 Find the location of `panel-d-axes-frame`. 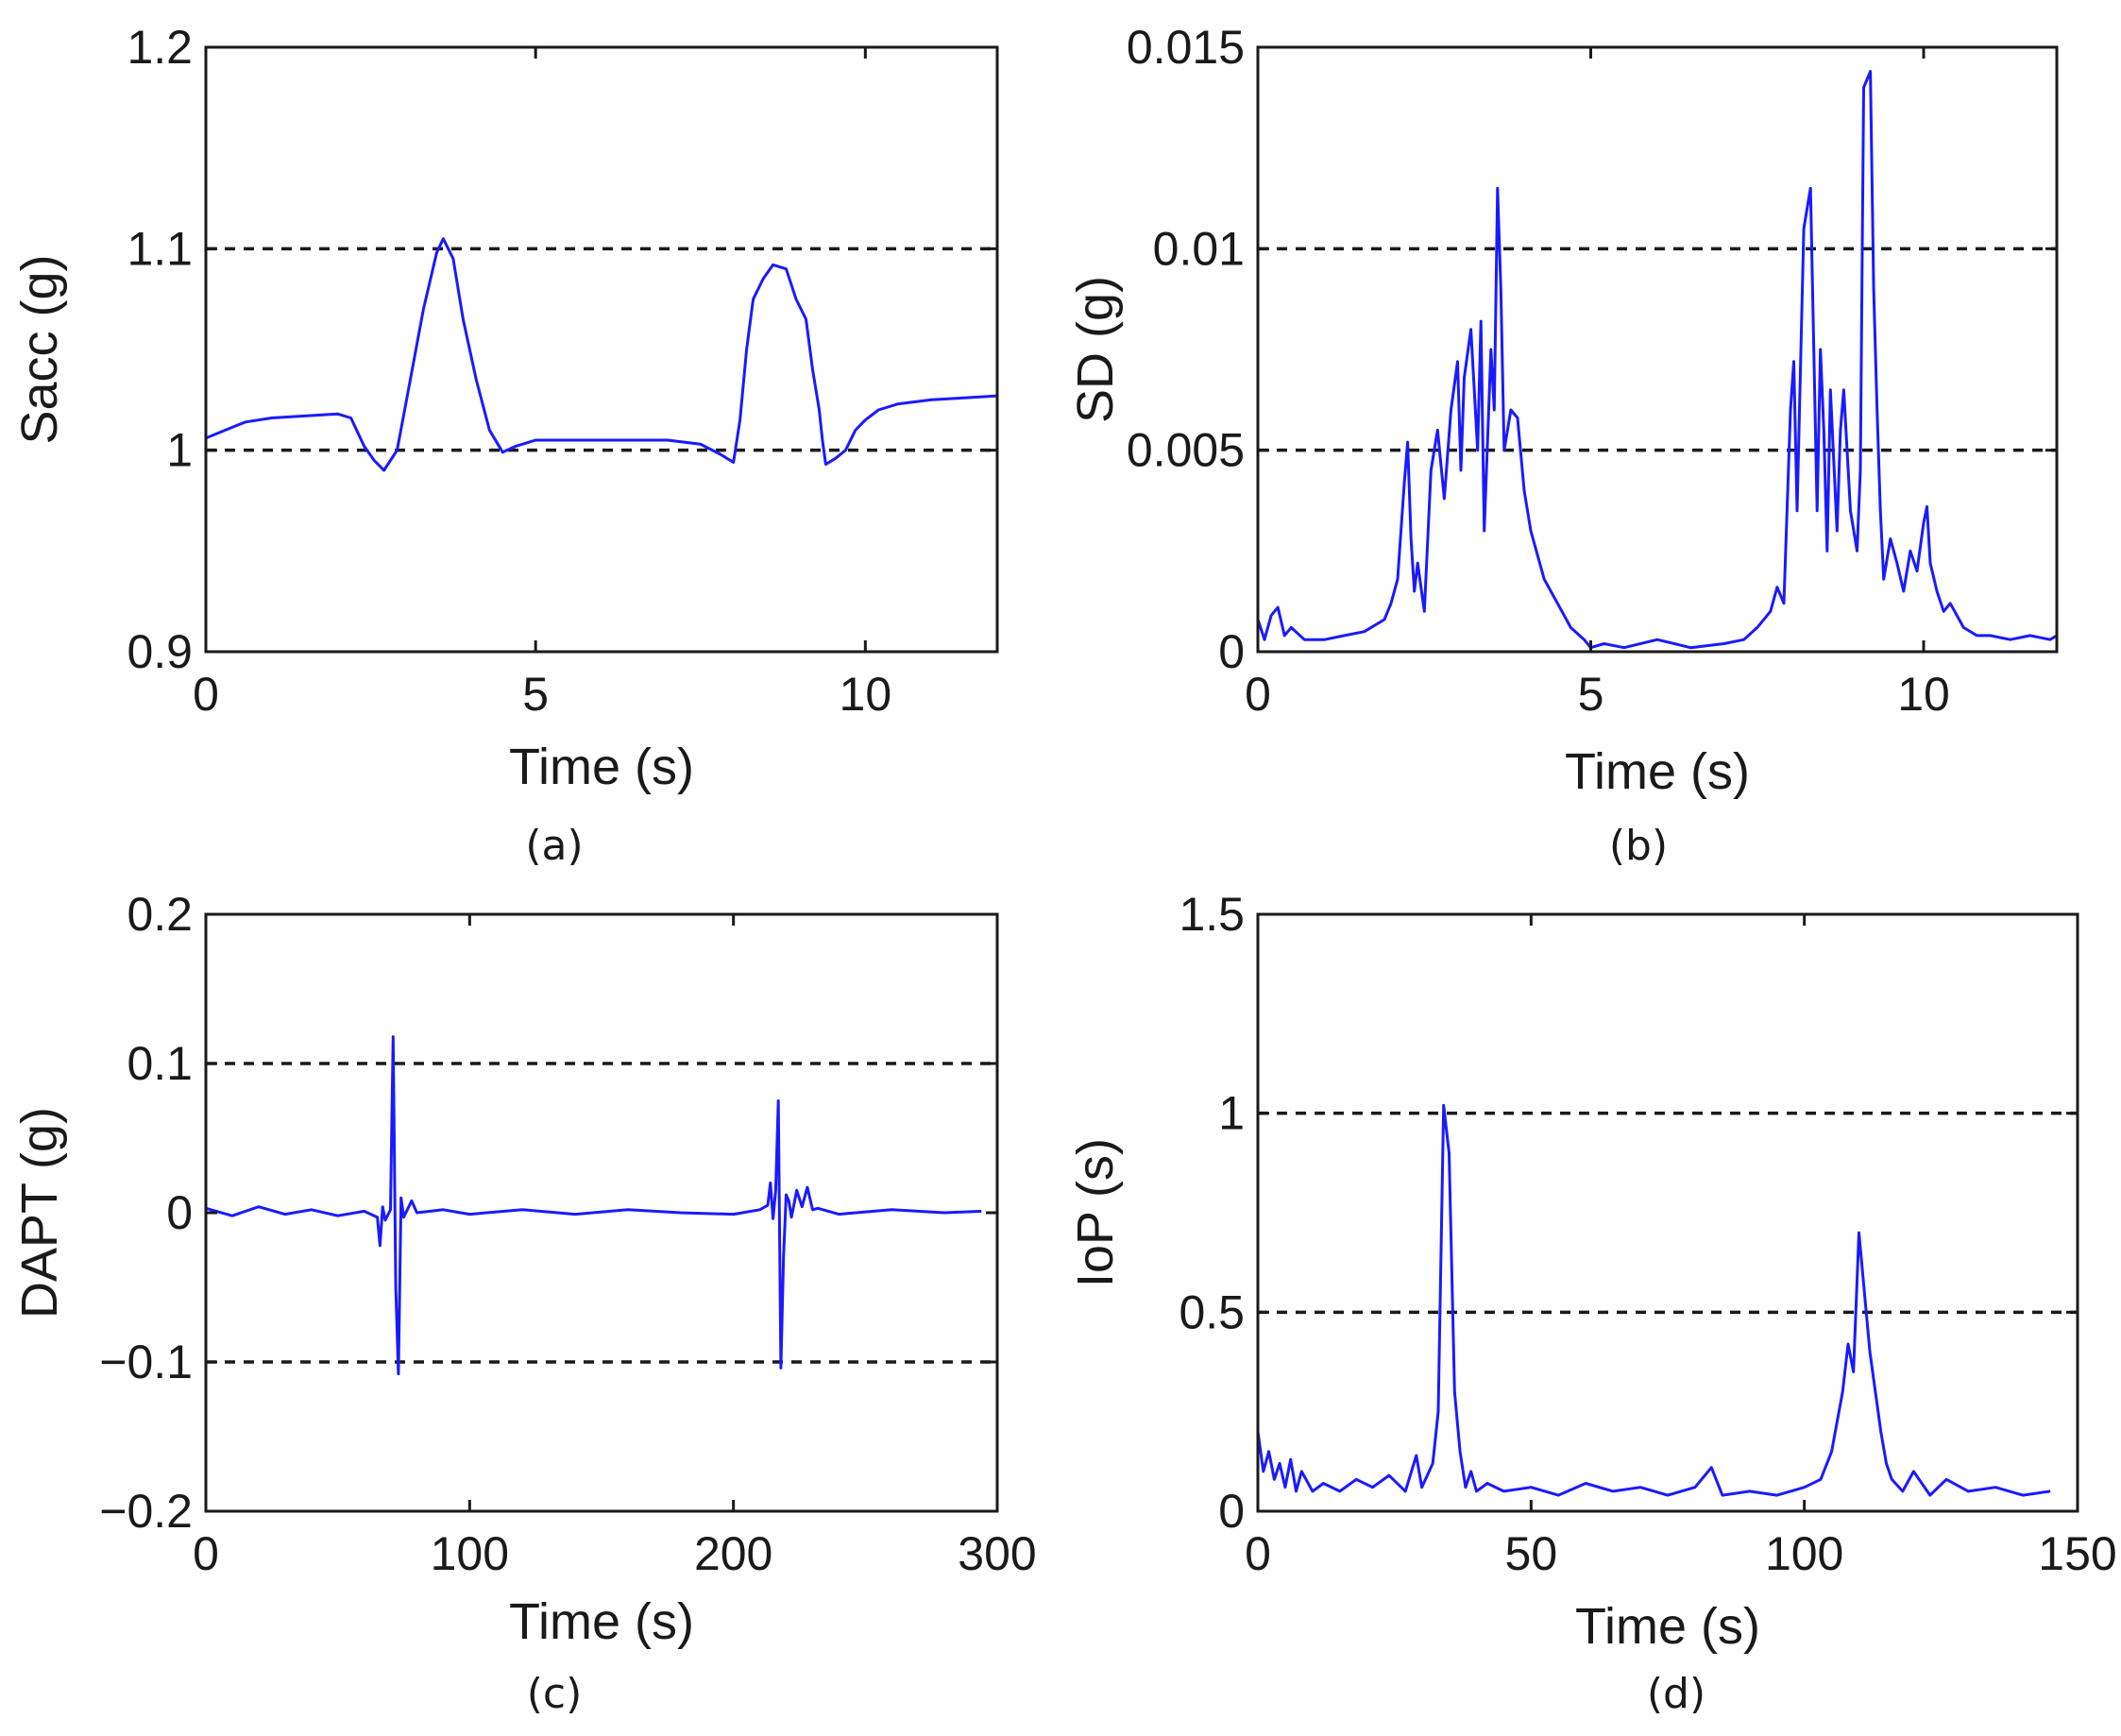

panel-d-axes-frame is located at coordinates (1667, 1212).